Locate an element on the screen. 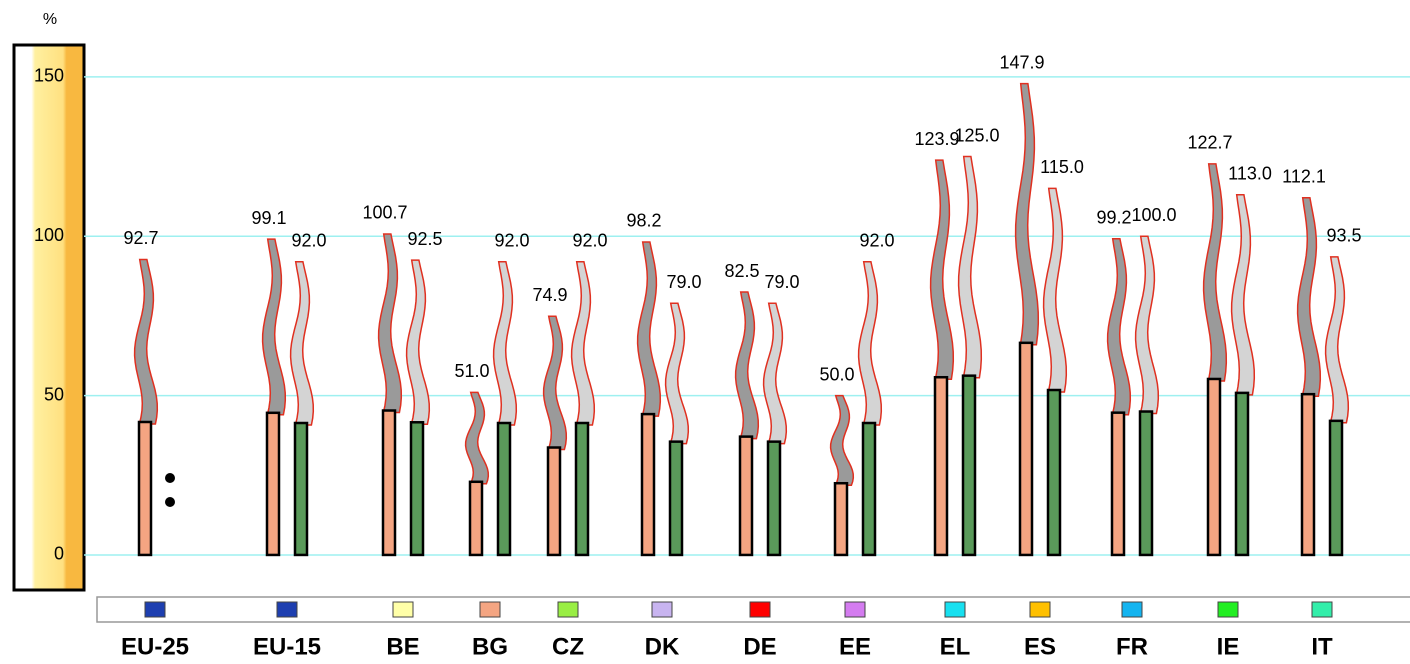 The width and height of the screenshot is (1410, 664). x-tick-label: IE is located at coordinates (1228, 646).